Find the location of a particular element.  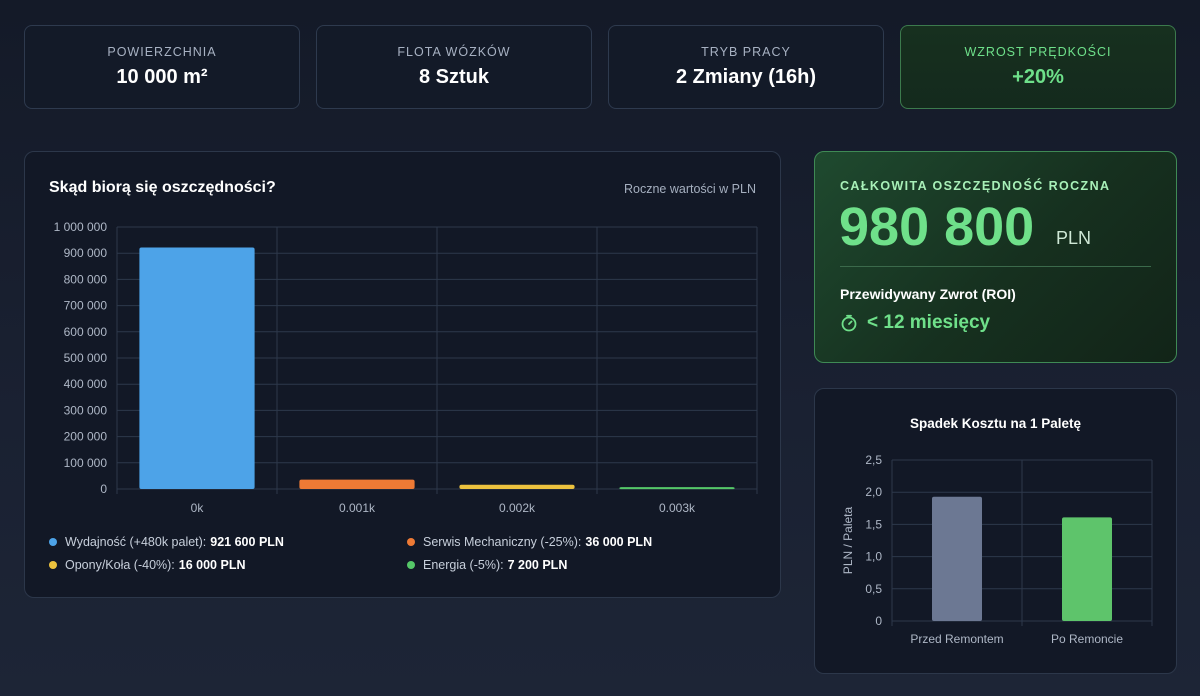

y-tick-label: 400 000 is located at coordinates (86, 384).